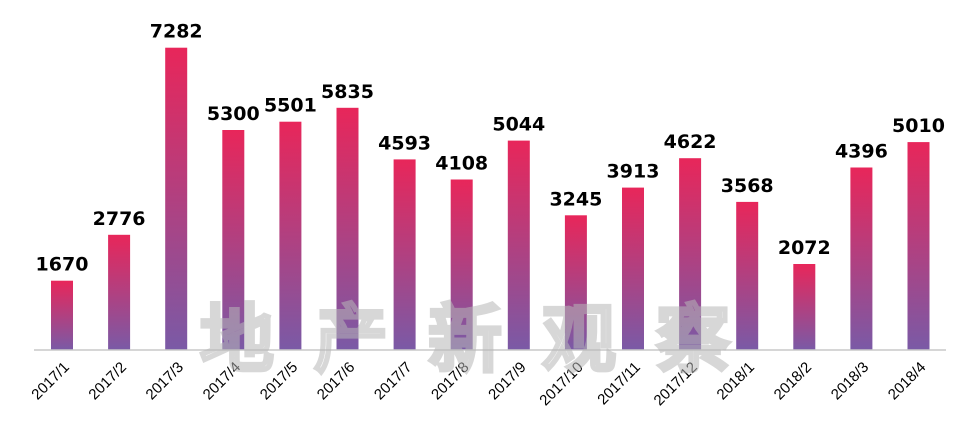 Image resolution: width=960 pixels, height=444 pixels. What do you see at coordinates (347, 92) in the screenshot?
I see `value-label-2017/6: 5835` at bounding box center [347, 92].